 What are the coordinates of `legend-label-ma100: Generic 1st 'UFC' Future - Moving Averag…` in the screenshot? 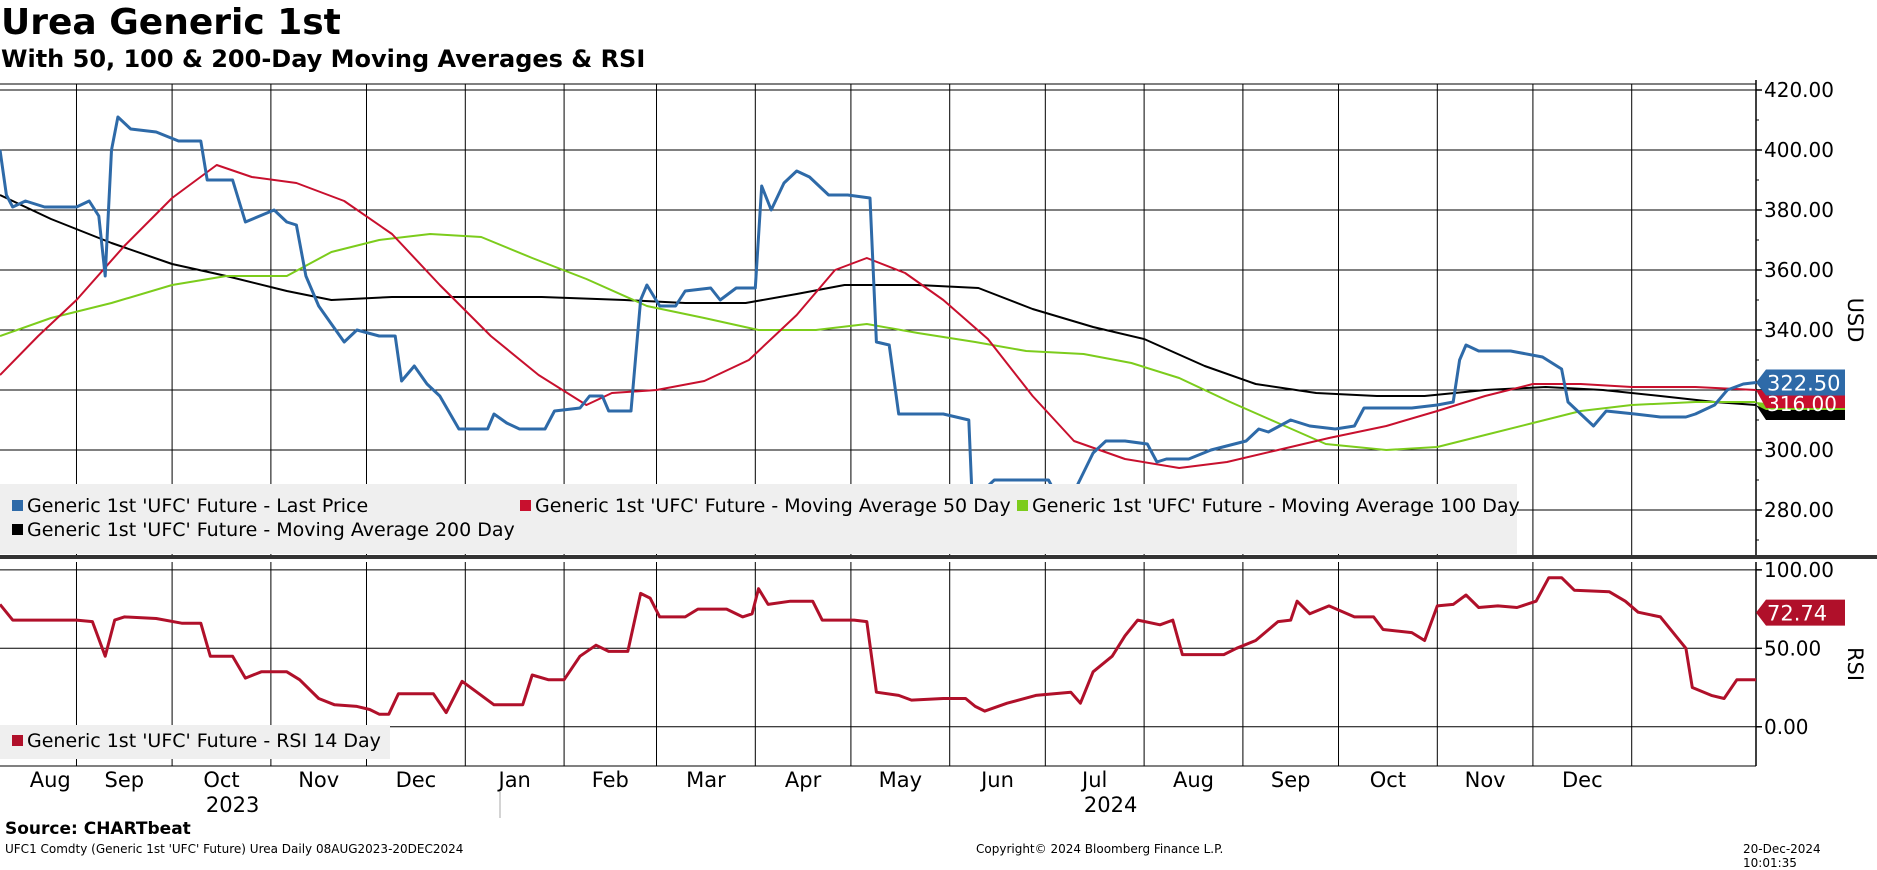 It's located at (1276, 506).